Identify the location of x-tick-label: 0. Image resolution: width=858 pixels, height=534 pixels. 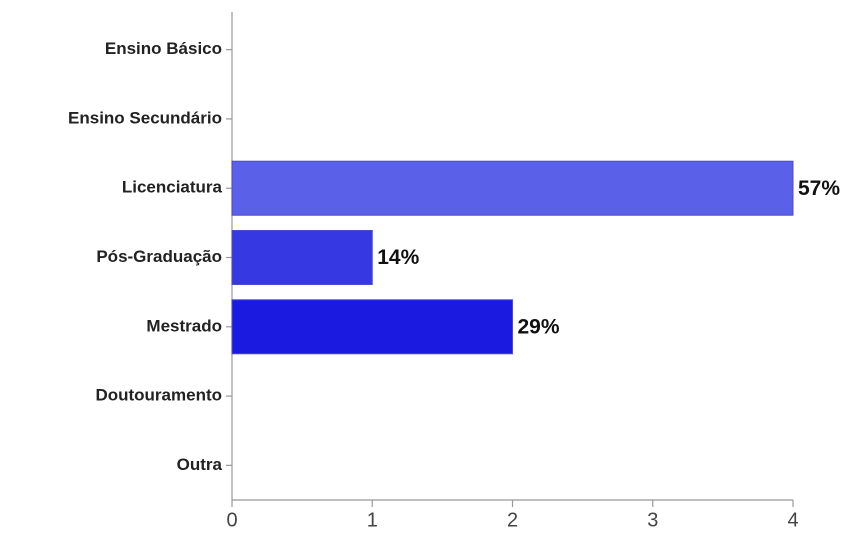
(231, 520).